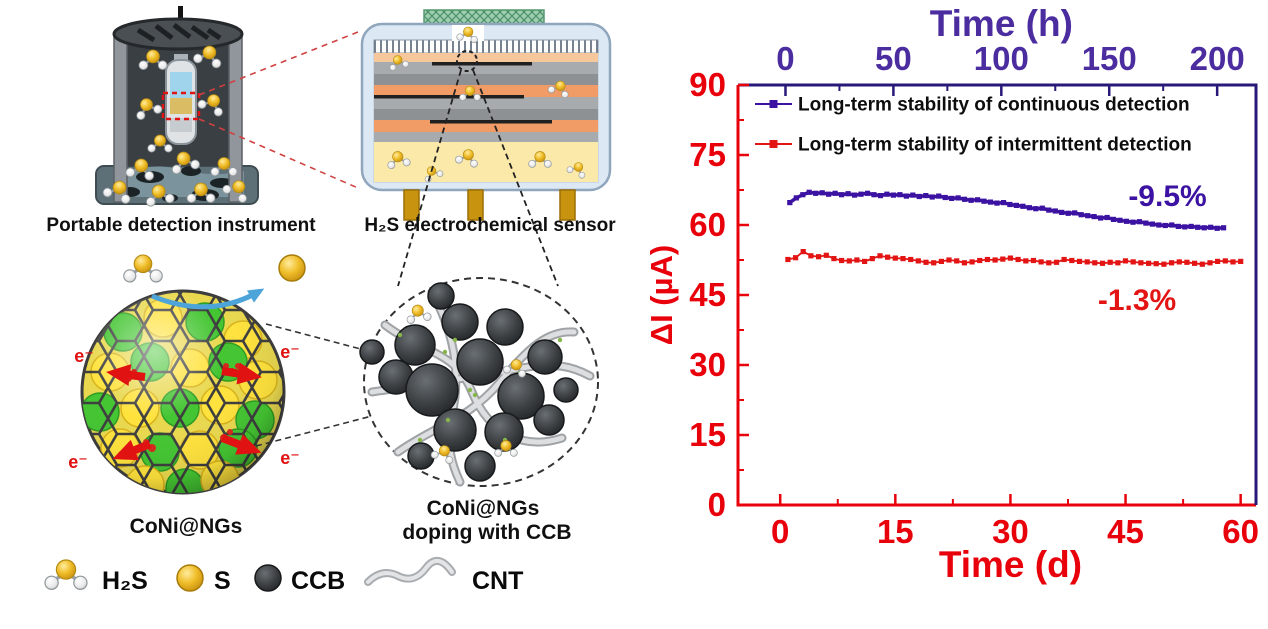 The width and height of the screenshot is (1268, 629). Describe the element at coordinates (220, 395) in the screenshot. I see `coni-ngs-sphere-illustration: e⁻ e⁻ e⁻ e⁻ CoNi@NGs` at that location.